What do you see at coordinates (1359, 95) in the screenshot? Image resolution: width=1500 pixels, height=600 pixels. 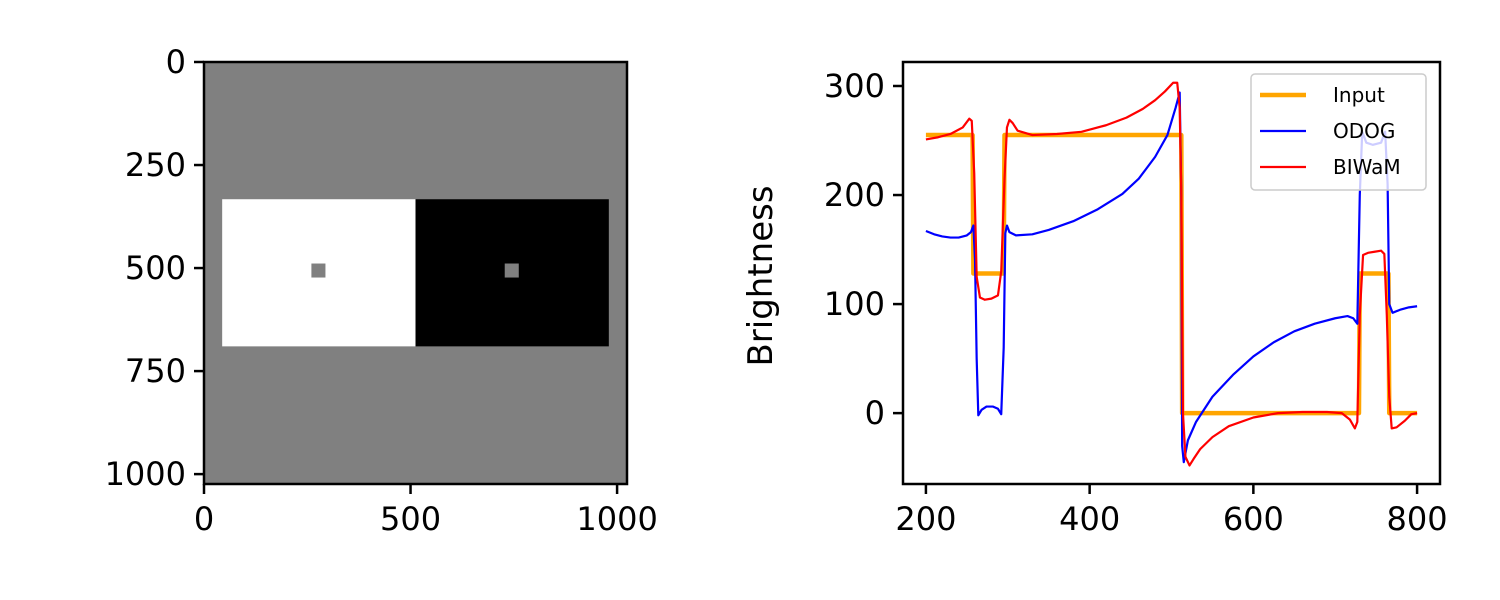 I see `legend-label-input: Input` at bounding box center [1359, 95].